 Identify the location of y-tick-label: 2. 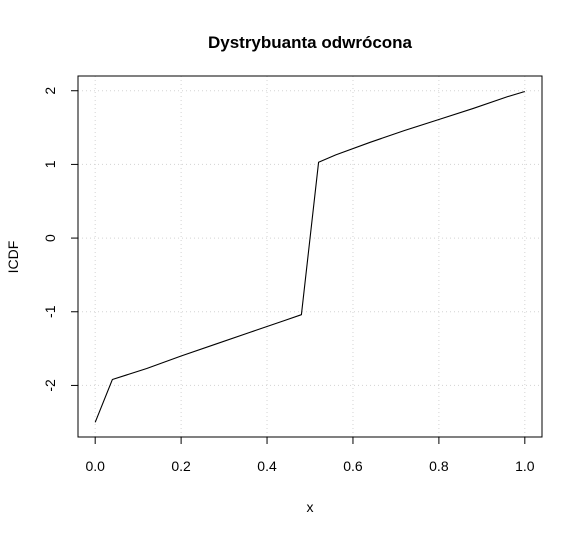
(50, 91).